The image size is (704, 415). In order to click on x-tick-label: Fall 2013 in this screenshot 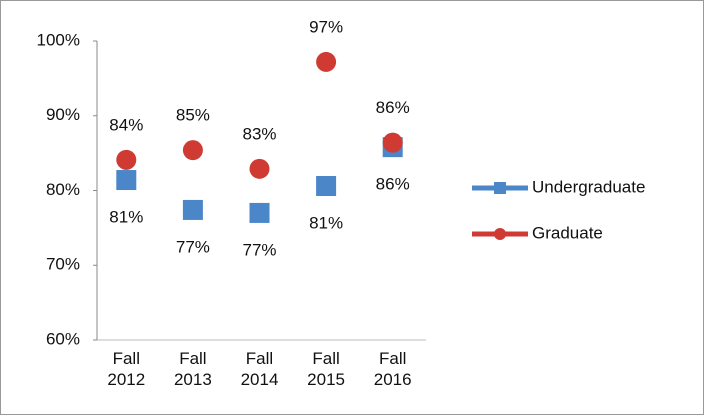, I will do `click(192, 369)`.